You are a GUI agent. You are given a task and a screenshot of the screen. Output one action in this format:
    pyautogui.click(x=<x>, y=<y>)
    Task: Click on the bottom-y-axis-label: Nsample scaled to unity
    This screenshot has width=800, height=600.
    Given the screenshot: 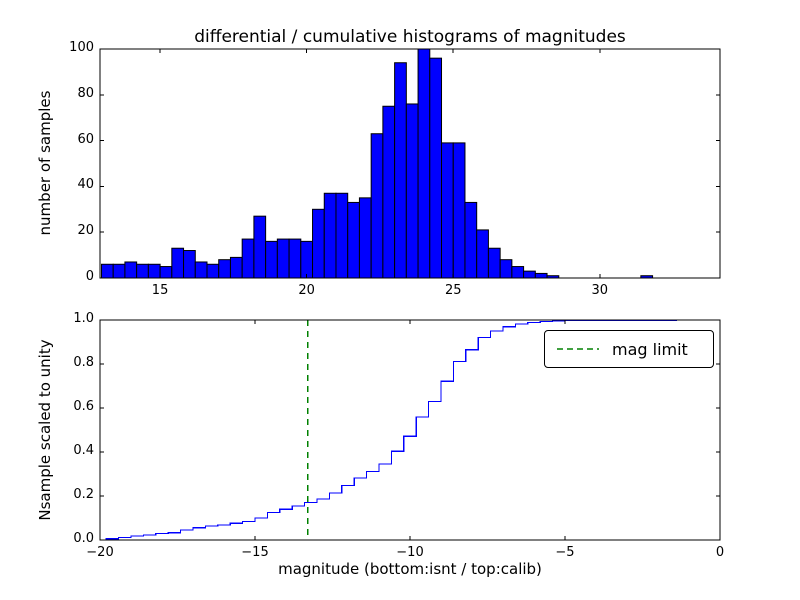 What is the action you would take?
    pyautogui.click(x=45, y=430)
    